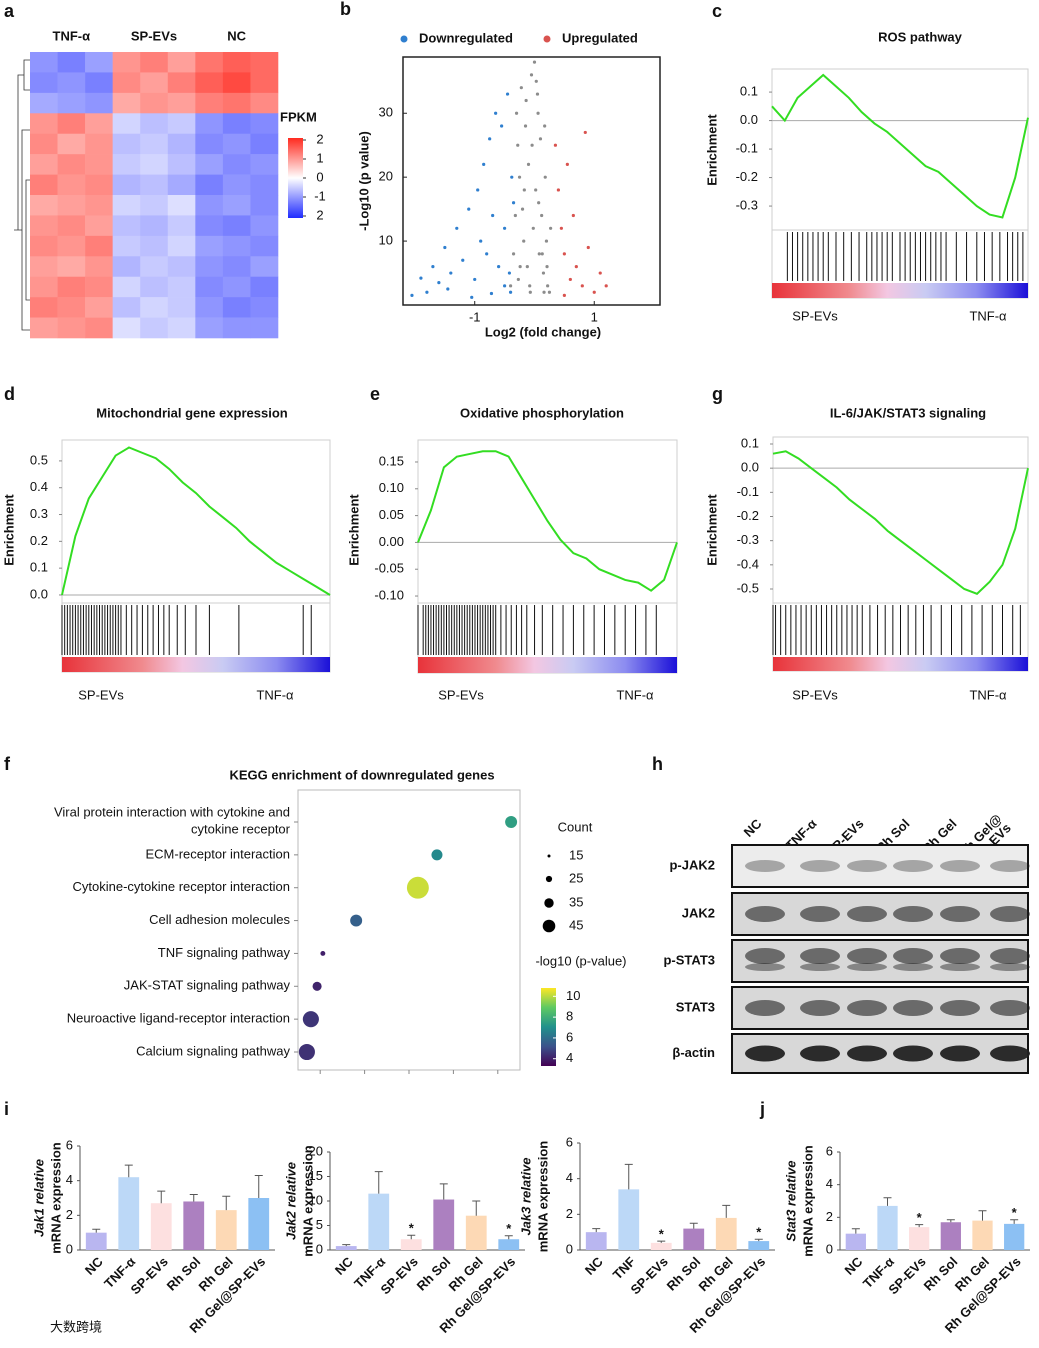 The height and width of the screenshot is (1348, 1039). Describe the element at coordinates (38, 1198) in the screenshot. I see `y-axis-label: Jak1 relative` at that location.